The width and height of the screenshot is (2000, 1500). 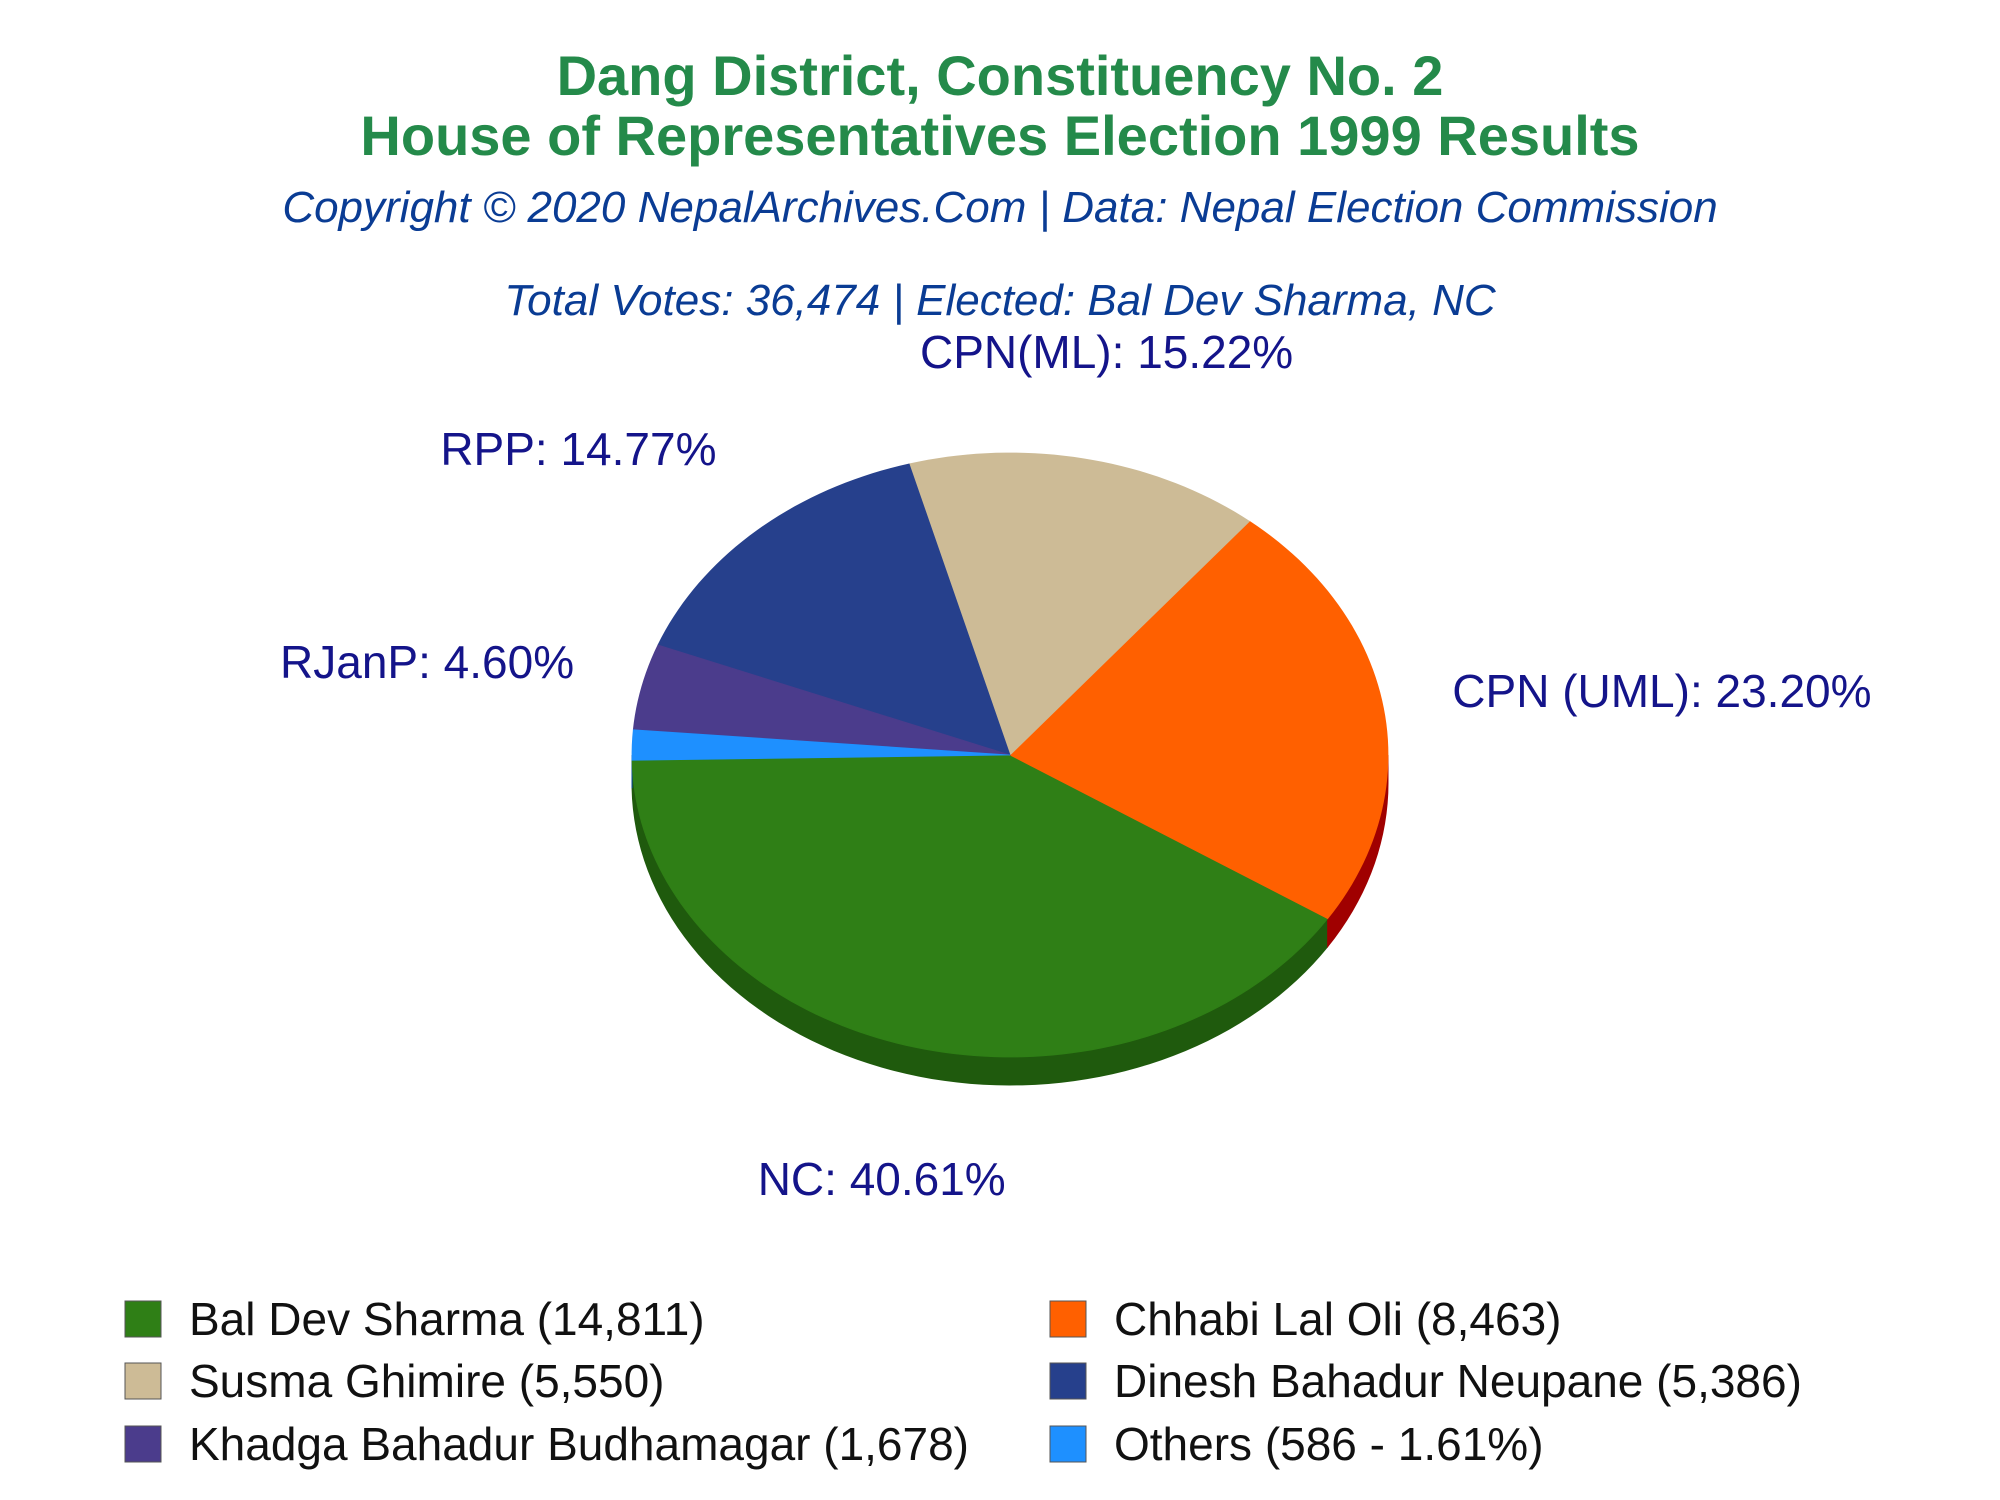 What do you see at coordinates (578, 449) in the screenshot?
I see `slice-label-rpp: RPP: 14.77%` at bounding box center [578, 449].